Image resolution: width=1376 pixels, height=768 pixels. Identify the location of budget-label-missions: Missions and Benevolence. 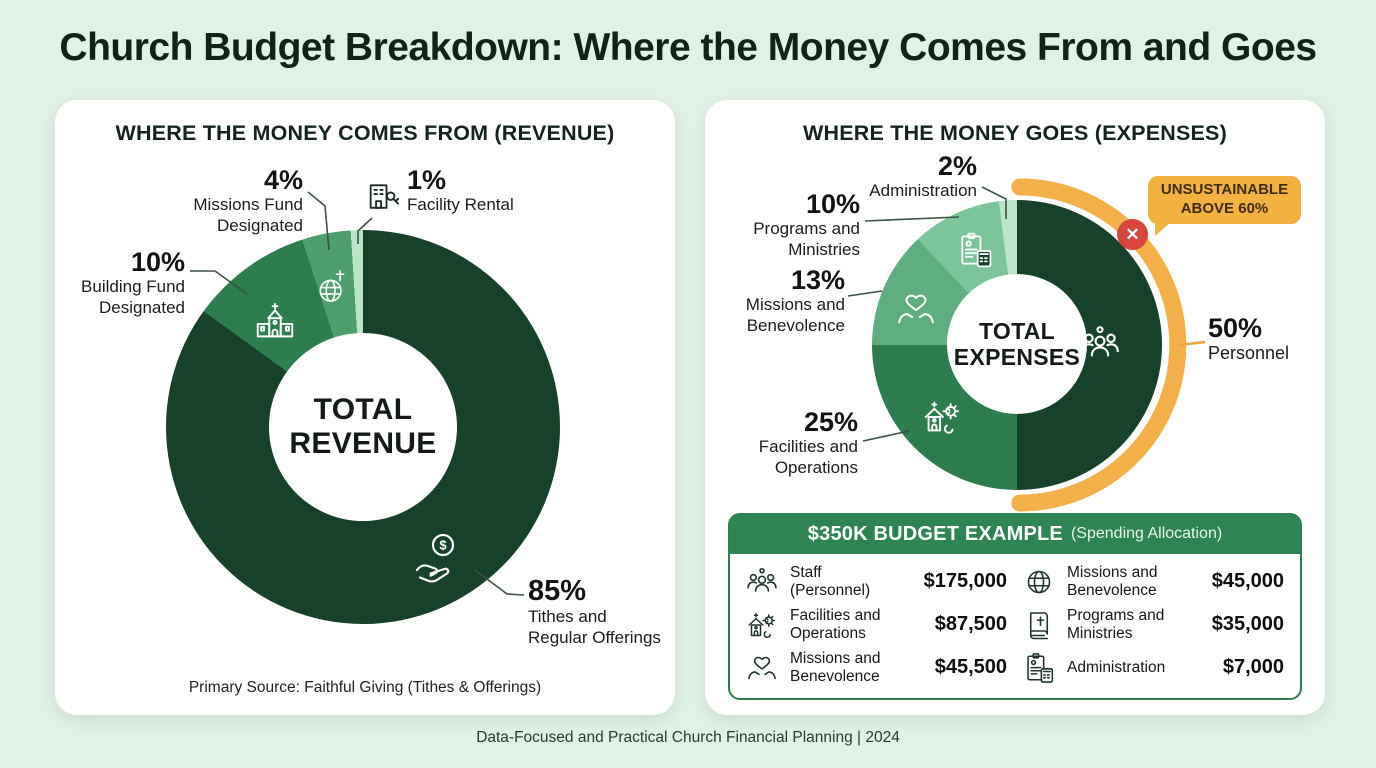
(1112, 581).